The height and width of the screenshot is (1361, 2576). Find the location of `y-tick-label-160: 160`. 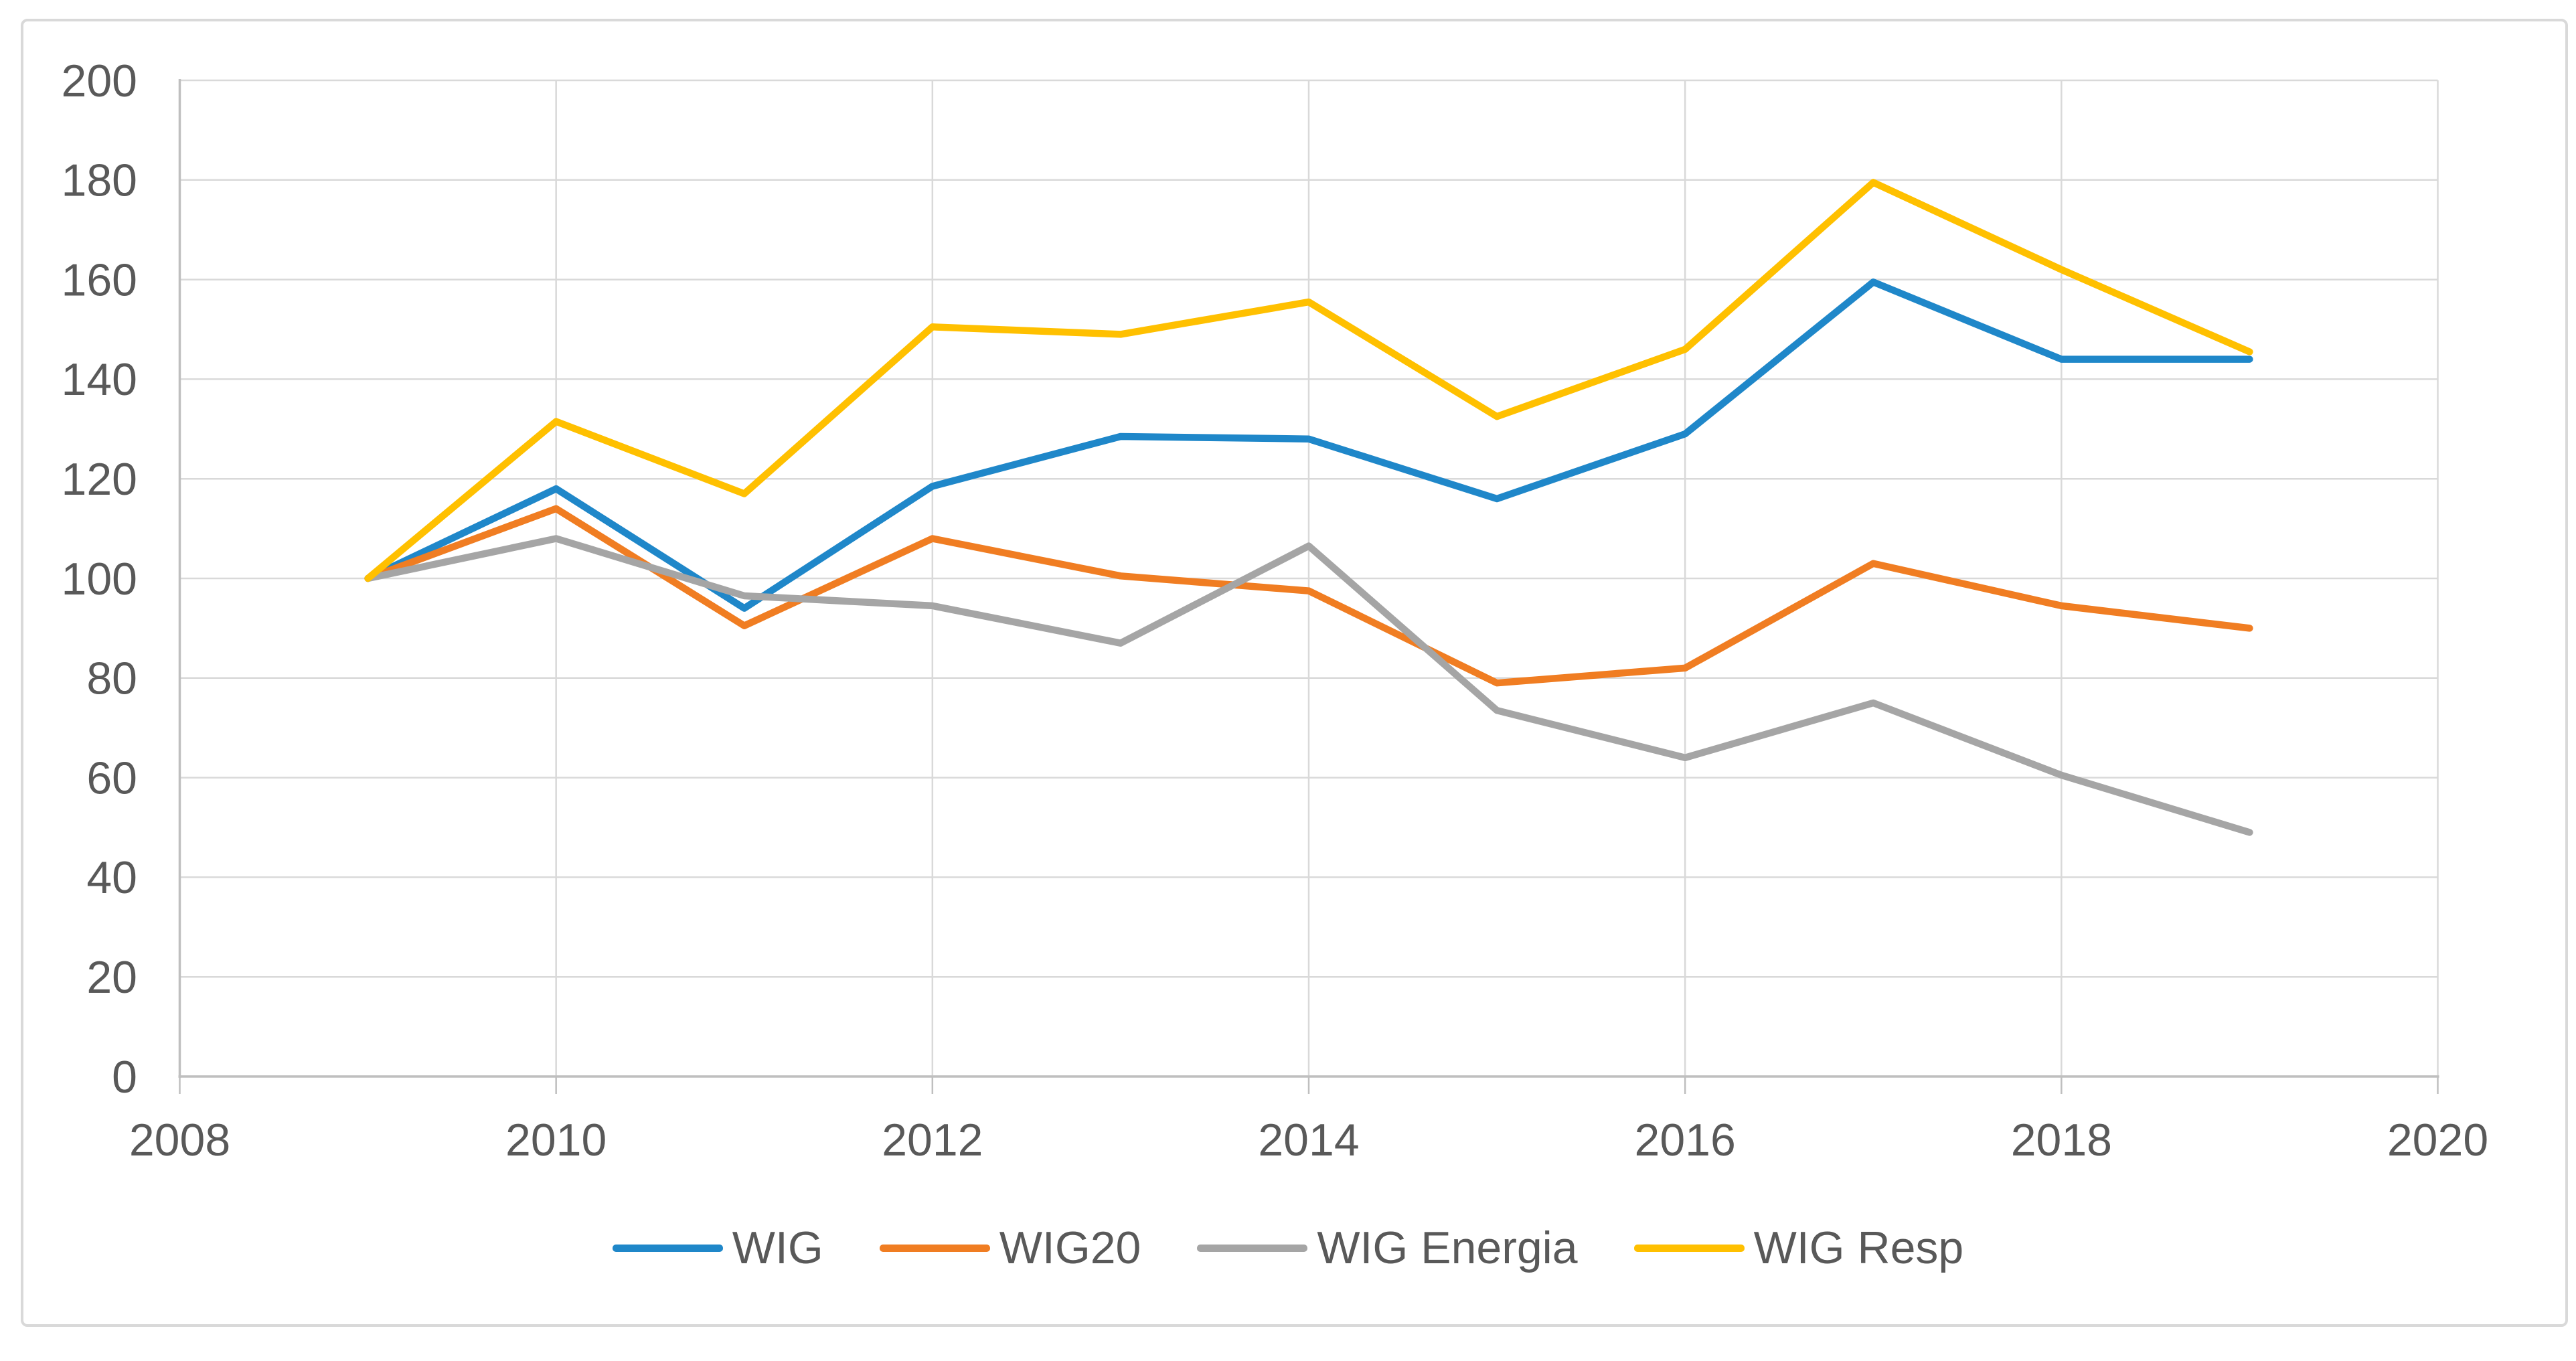

y-tick-label-160: 160 is located at coordinates (100, 279).